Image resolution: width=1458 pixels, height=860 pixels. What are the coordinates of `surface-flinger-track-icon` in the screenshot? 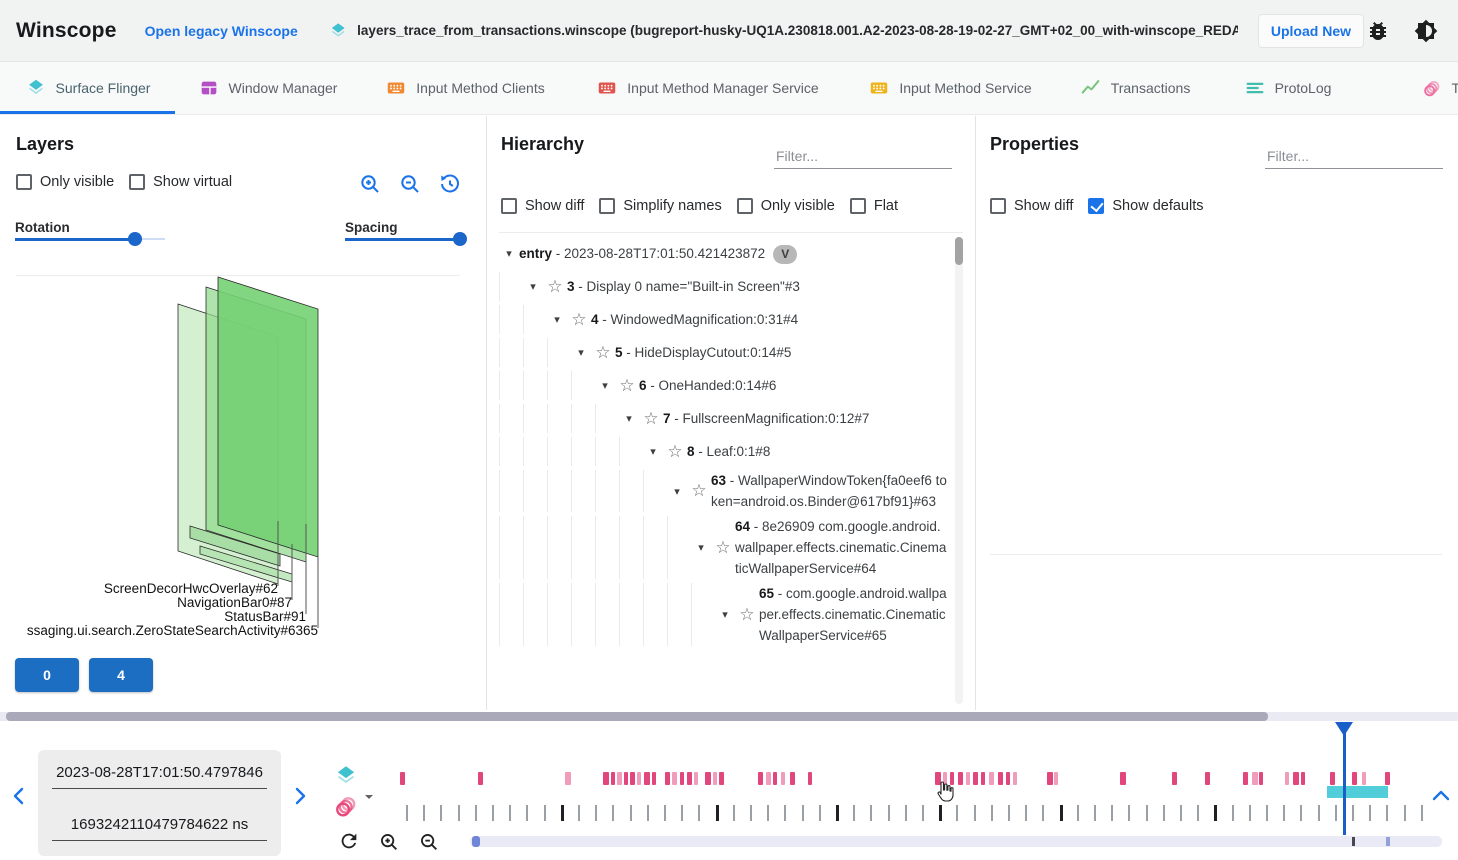 It's located at (346, 776).